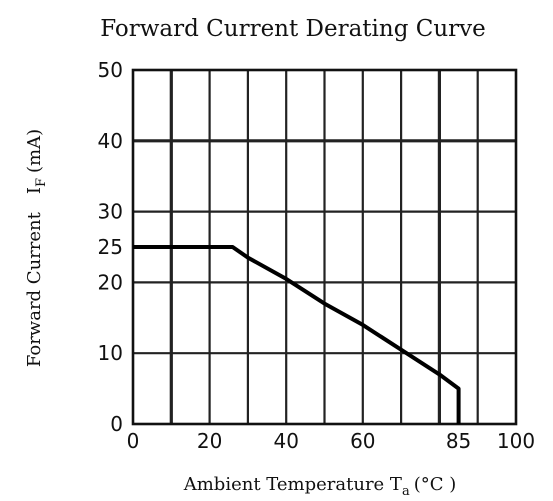 The height and width of the screenshot is (501, 553). What do you see at coordinates (458, 441) in the screenshot?
I see `x-tick-label-85: 85` at bounding box center [458, 441].